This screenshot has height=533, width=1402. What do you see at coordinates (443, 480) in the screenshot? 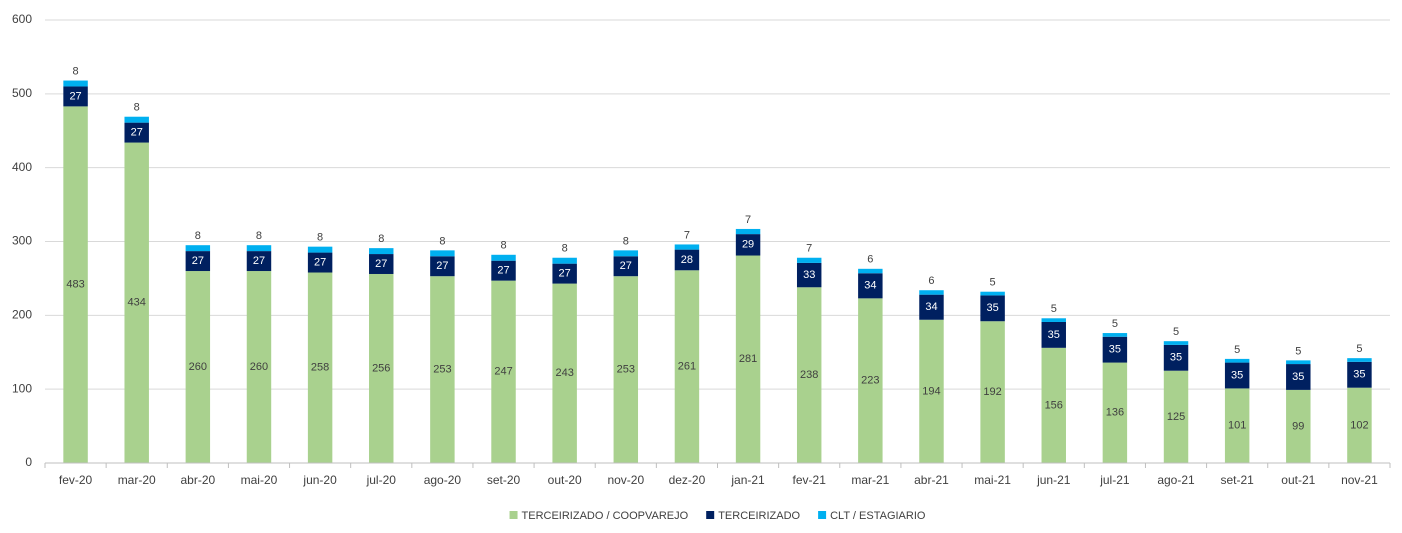
I see `x-tick-label: ago-20` at bounding box center [443, 480].